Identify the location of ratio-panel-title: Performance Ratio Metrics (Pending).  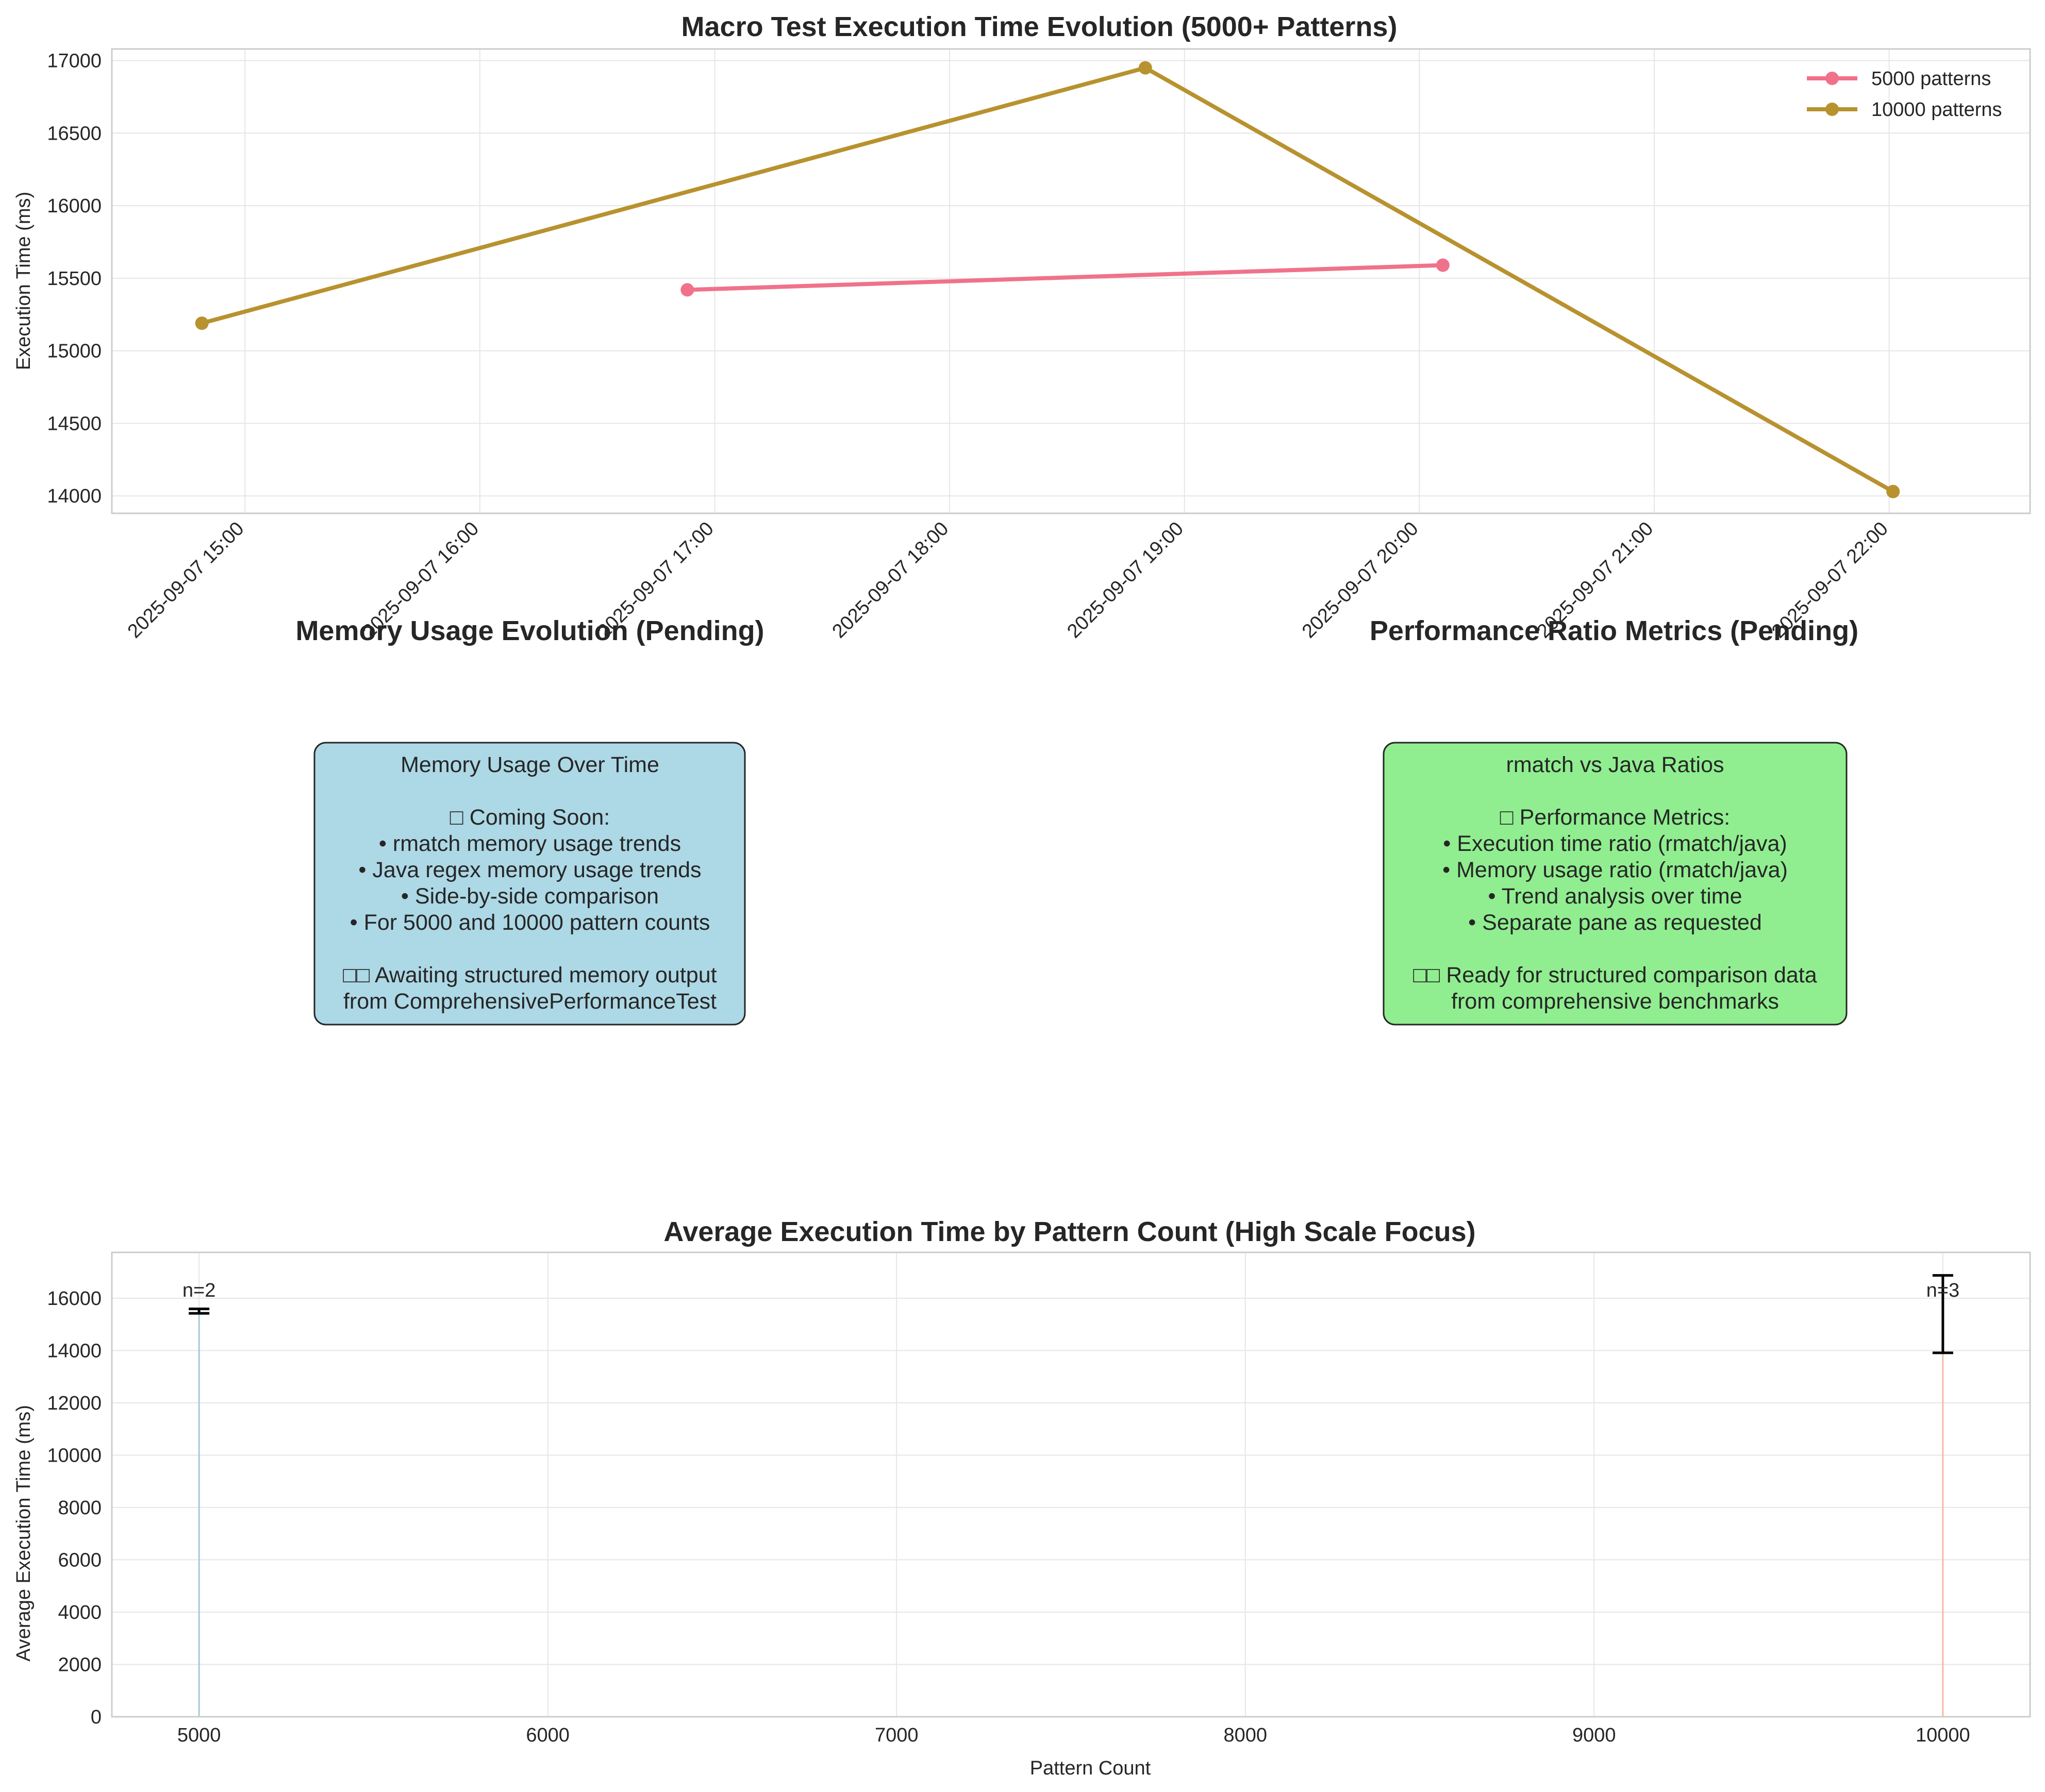
(1614, 630).